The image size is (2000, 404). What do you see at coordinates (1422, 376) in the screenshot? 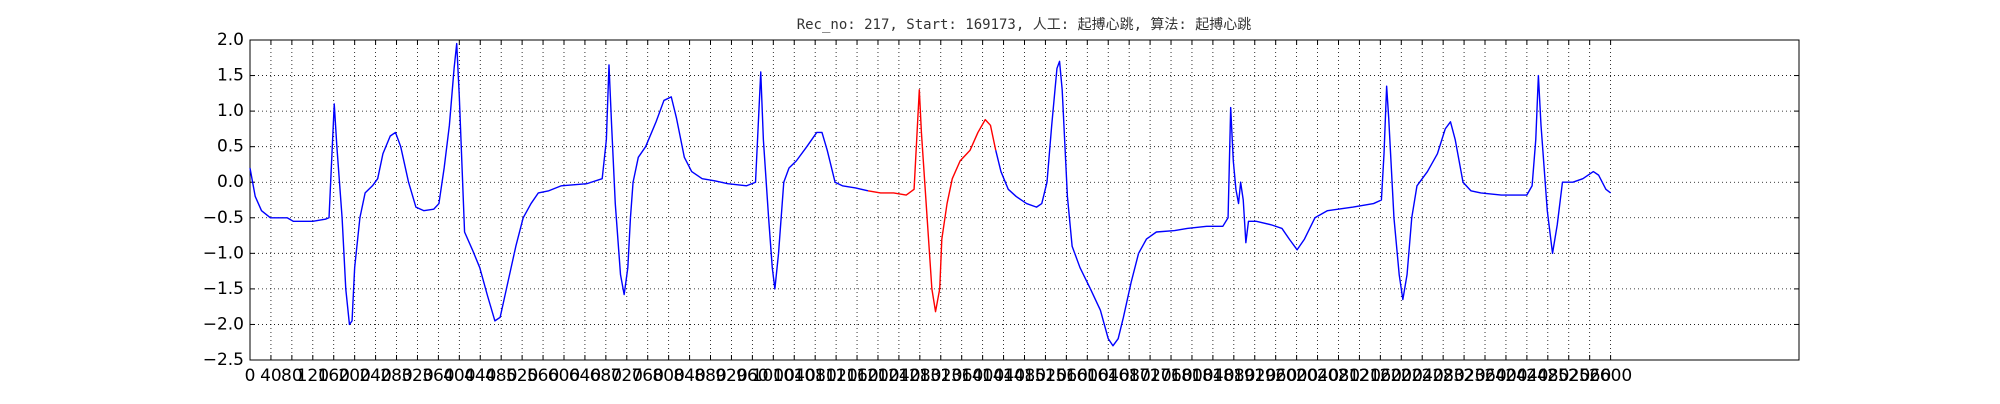
I see `x-tick-label: 2240` at bounding box center [1422, 376].